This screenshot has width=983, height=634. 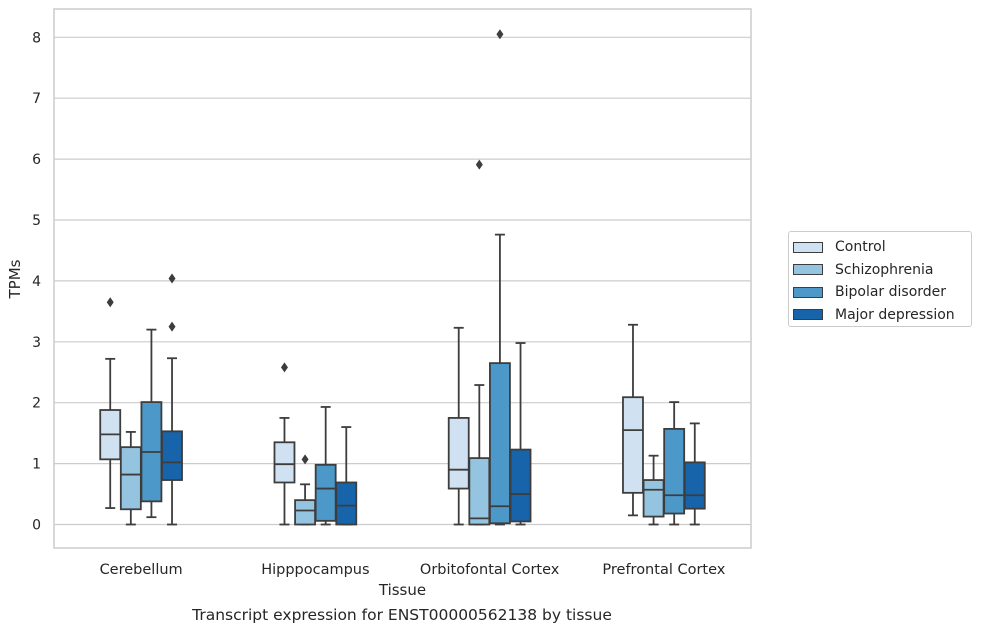 What do you see at coordinates (490, 570) in the screenshot?
I see `x-tick-label: Orbitofontal Cortex` at bounding box center [490, 570].